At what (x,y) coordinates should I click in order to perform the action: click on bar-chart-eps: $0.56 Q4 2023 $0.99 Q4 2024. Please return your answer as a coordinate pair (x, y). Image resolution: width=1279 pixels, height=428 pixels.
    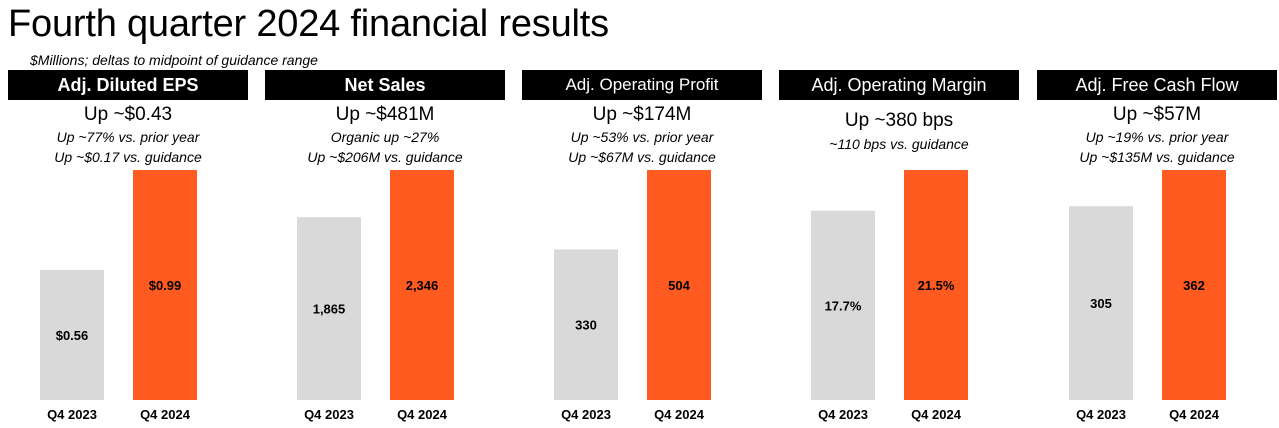
    Looking at the image, I should click on (118, 296).